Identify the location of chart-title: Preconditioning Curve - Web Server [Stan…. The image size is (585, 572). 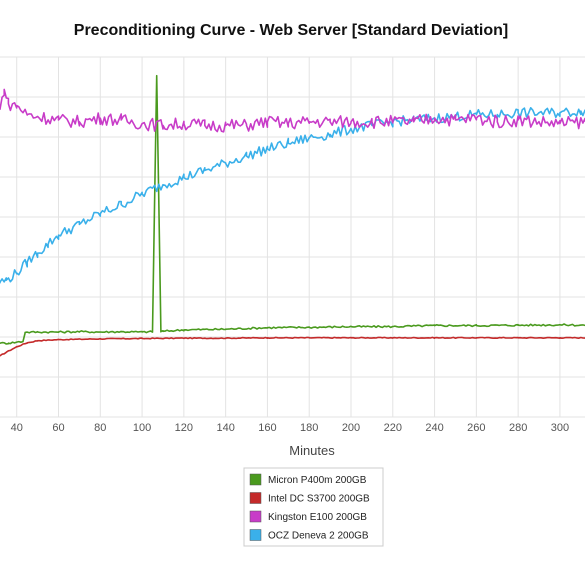
(291, 30).